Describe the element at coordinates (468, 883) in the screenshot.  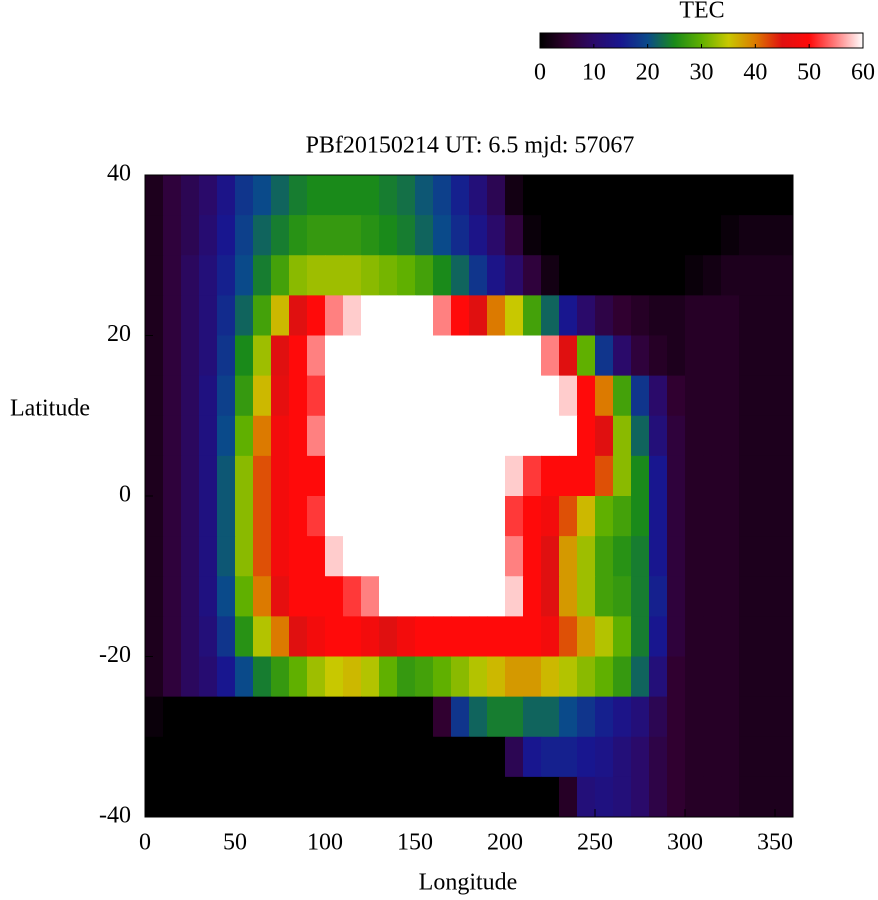
I see `x-axis-label: Longitude` at that location.